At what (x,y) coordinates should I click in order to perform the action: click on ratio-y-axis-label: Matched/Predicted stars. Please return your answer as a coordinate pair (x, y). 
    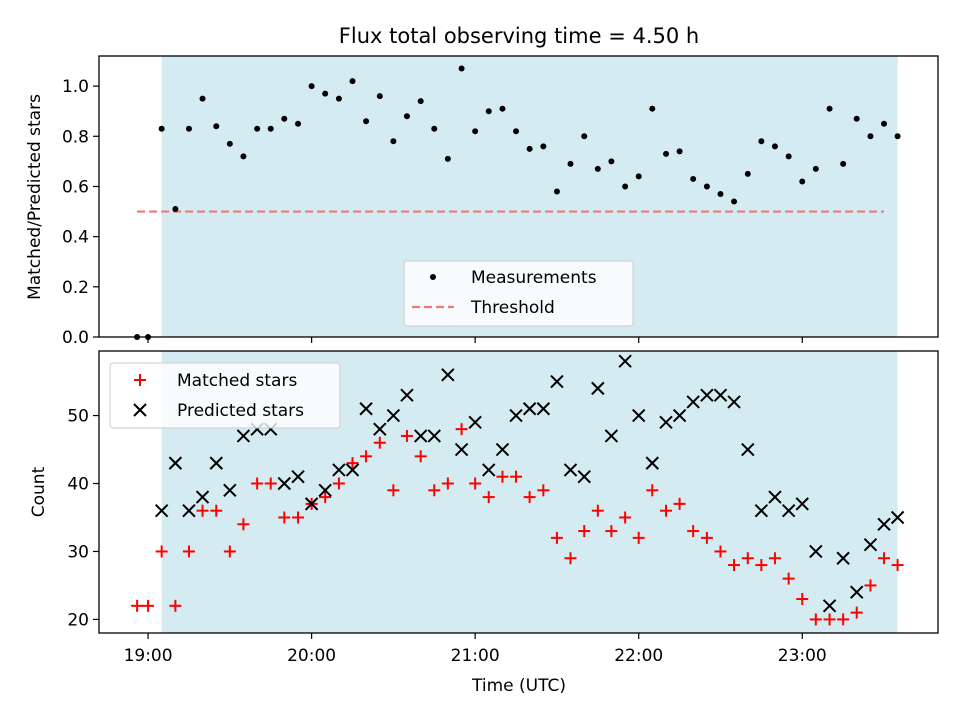
    Looking at the image, I should click on (35, 197).